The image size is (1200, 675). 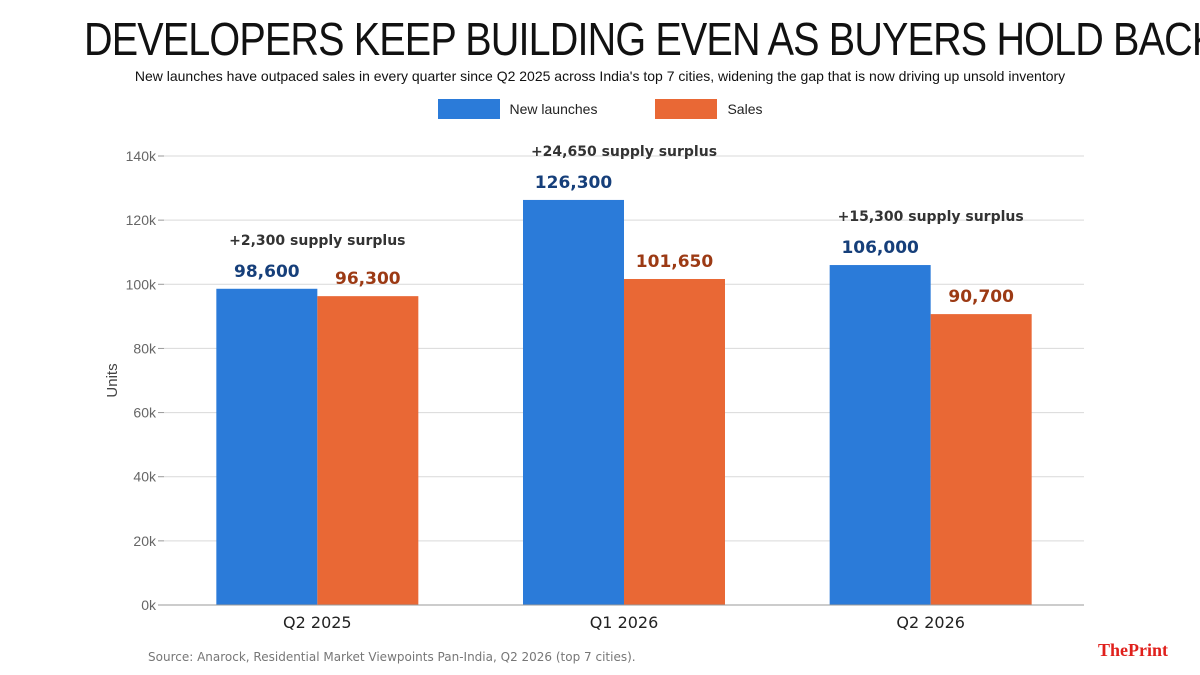 What do you see at coordinates (145, 413) in the screenshot?
I see `y-tick-label: 60k` at bounding box center [145, 413].